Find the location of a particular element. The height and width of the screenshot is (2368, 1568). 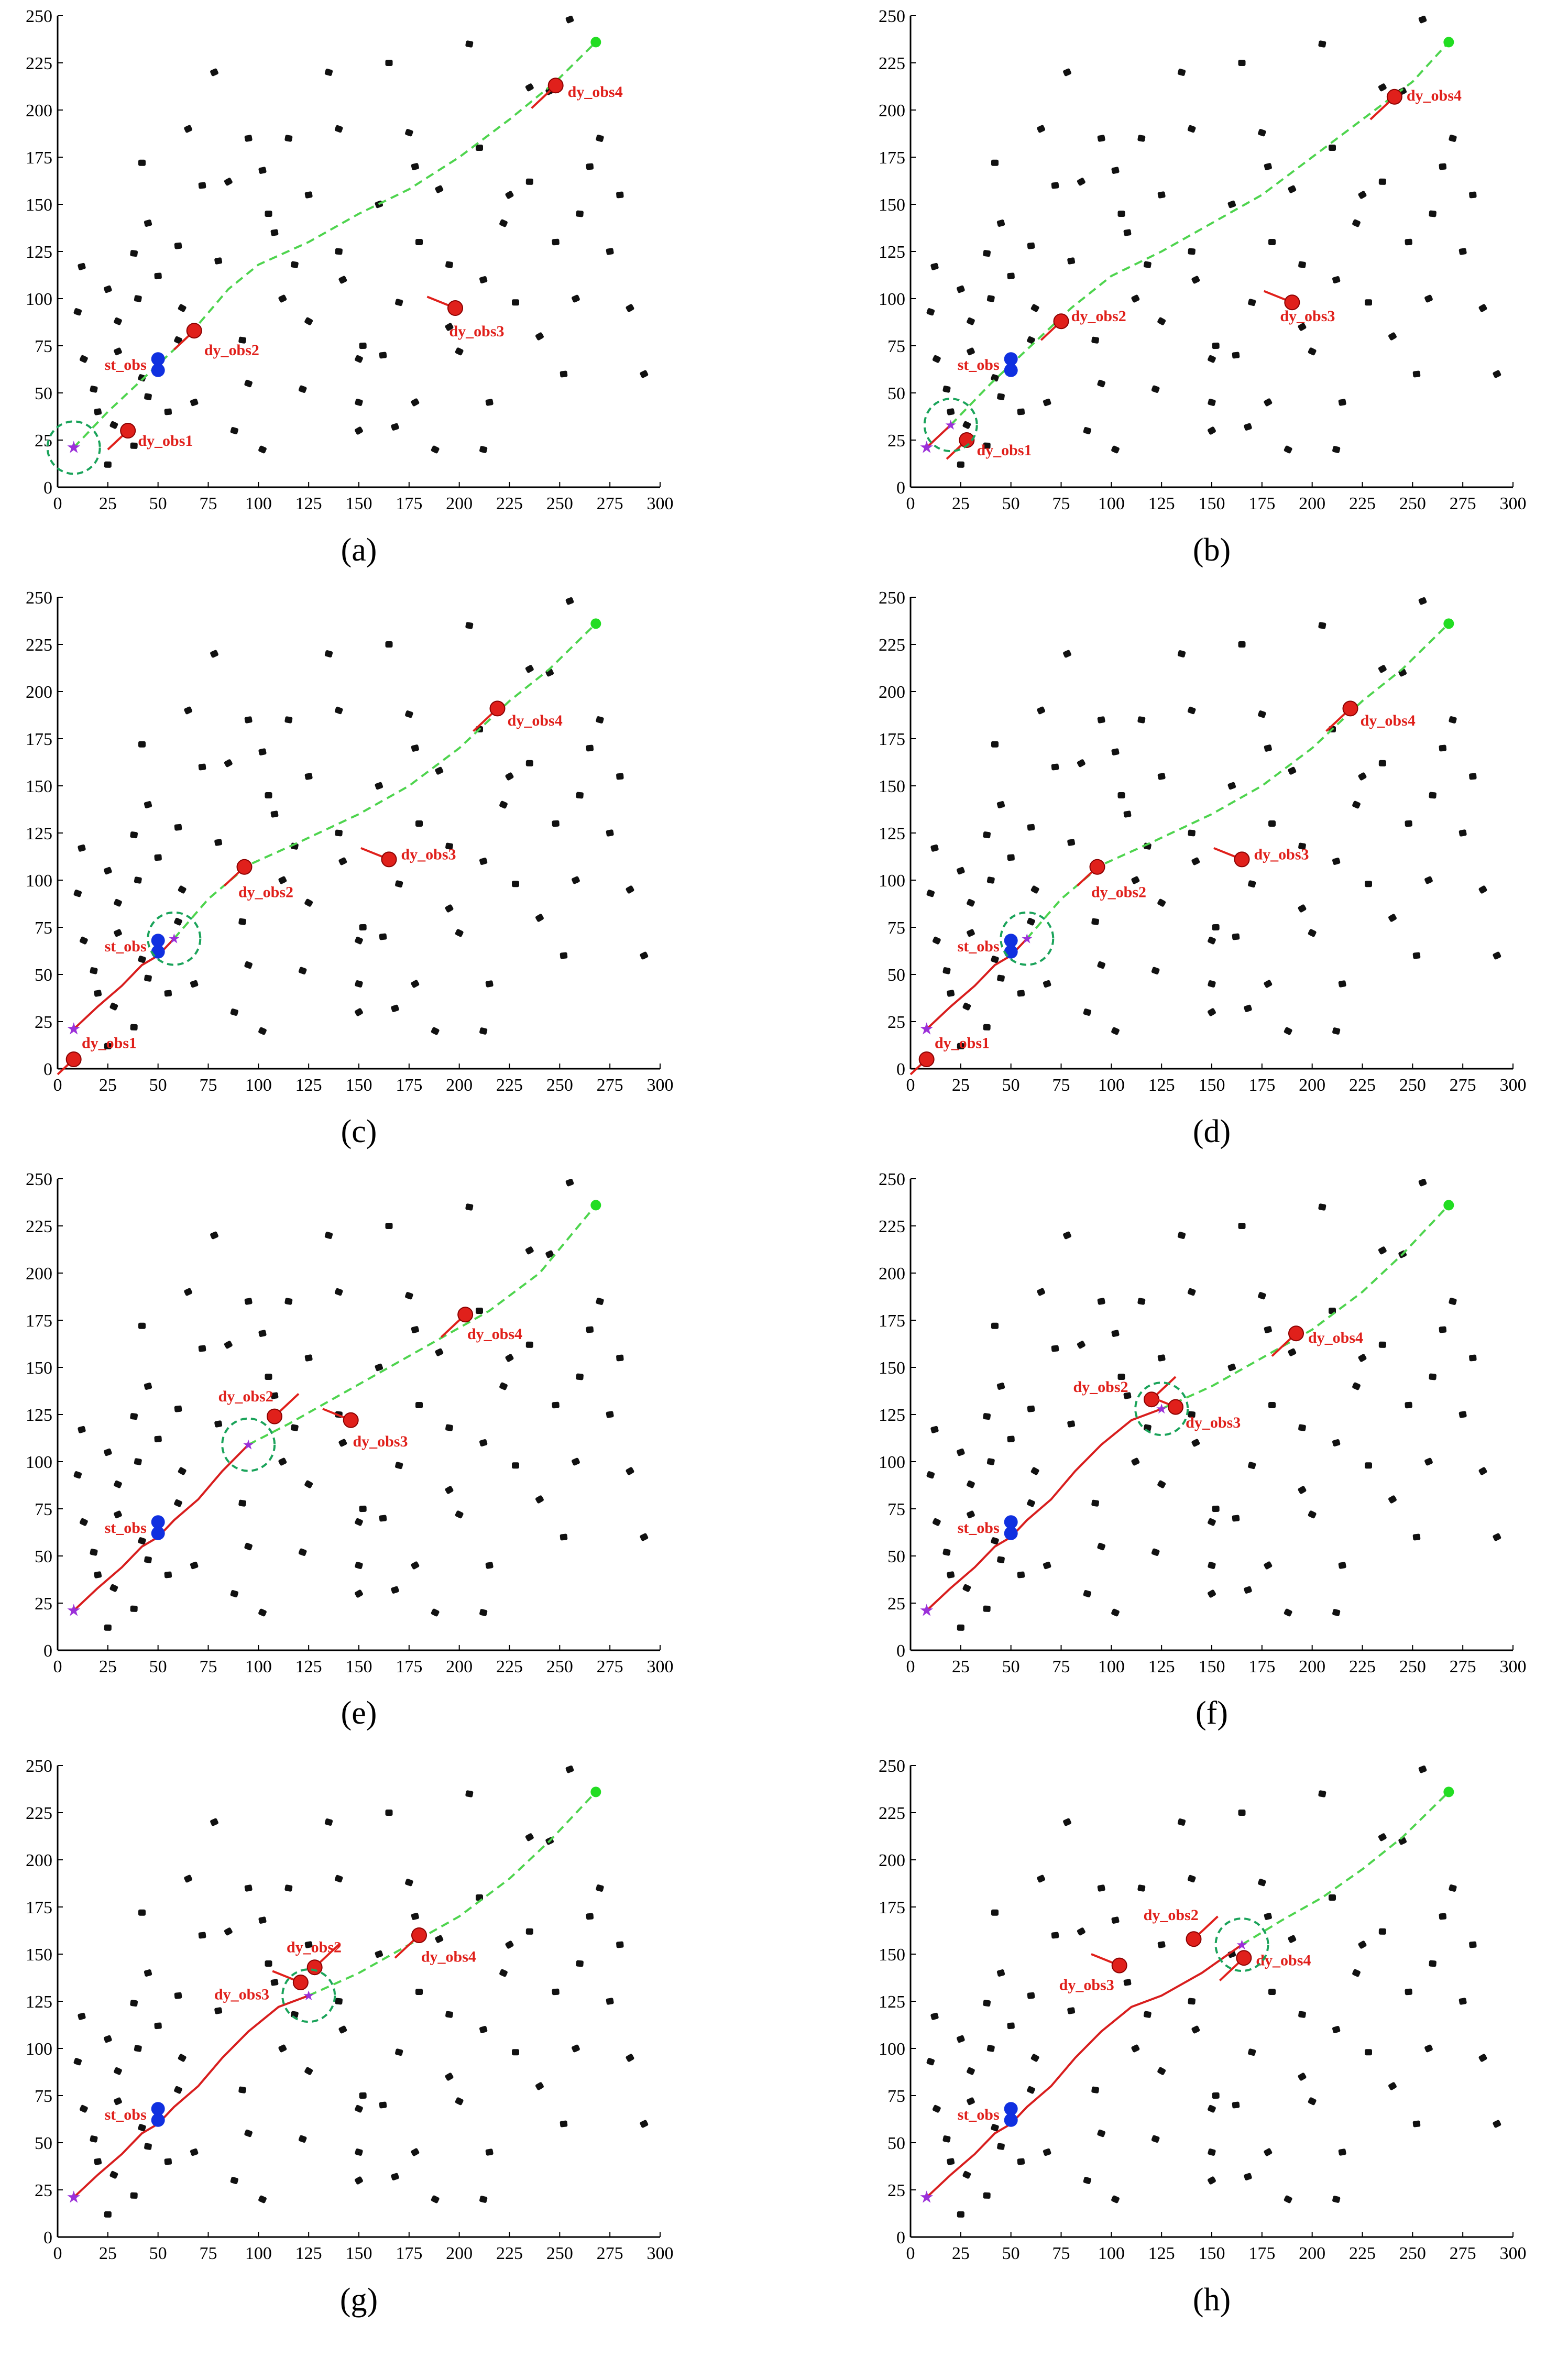

y-tick-label: 150 is located at coordinates (892, 205).